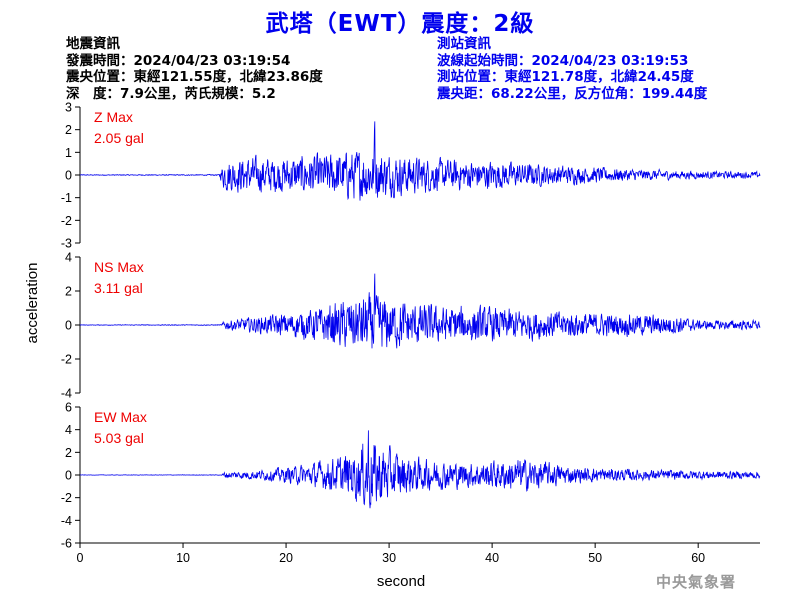 Image resolution: width=800 pixels, height=600 pixels. I want to click on x-axis-title: second, so click(401, 581).